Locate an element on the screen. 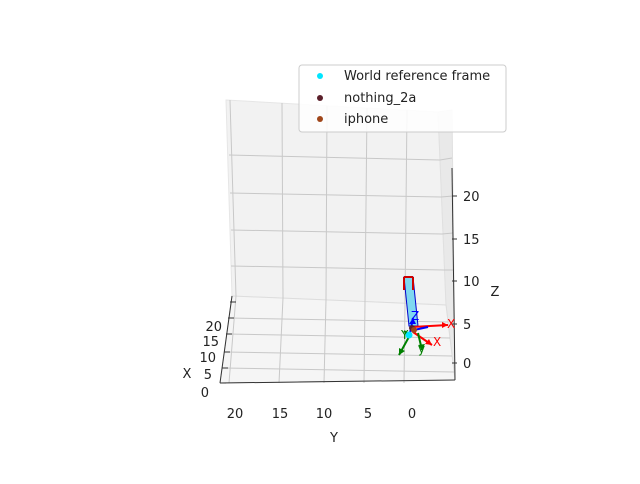 Image resolution: width=640 pixels, height=484 pixels. z-axis-ticks: 0 5 10 15 20 is located at coordinates (471, 281).